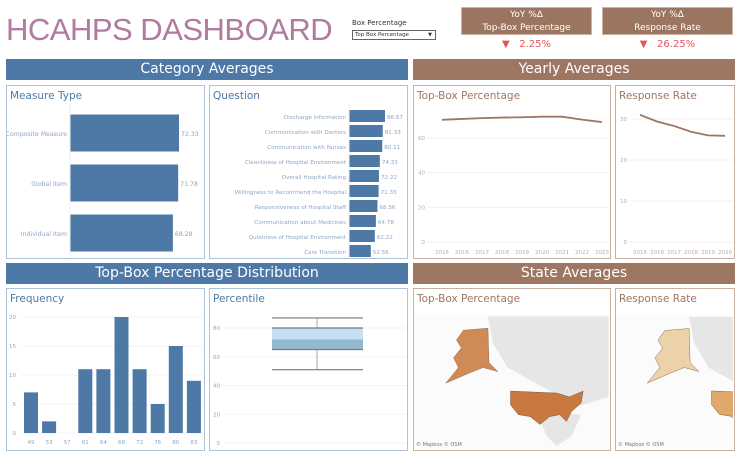 The width and height of the screenshot is (736, 454). I want to click on section-state-averages: State Averages, so click(574, 273).